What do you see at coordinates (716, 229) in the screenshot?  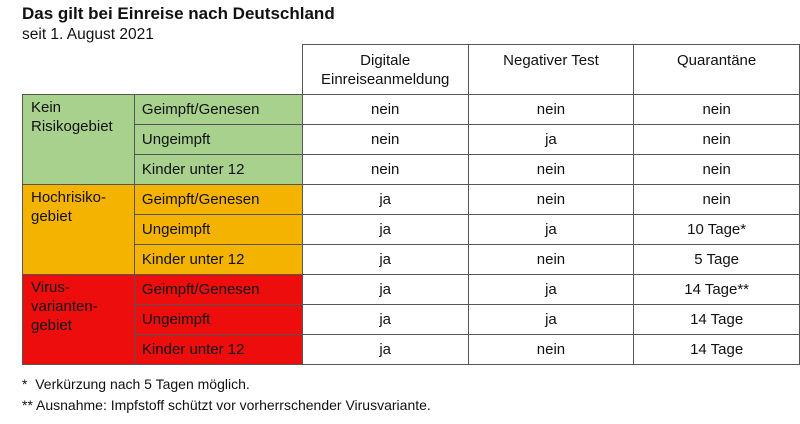 I see `value-cell: 10 Tage*` at bounding box center [716, 229].